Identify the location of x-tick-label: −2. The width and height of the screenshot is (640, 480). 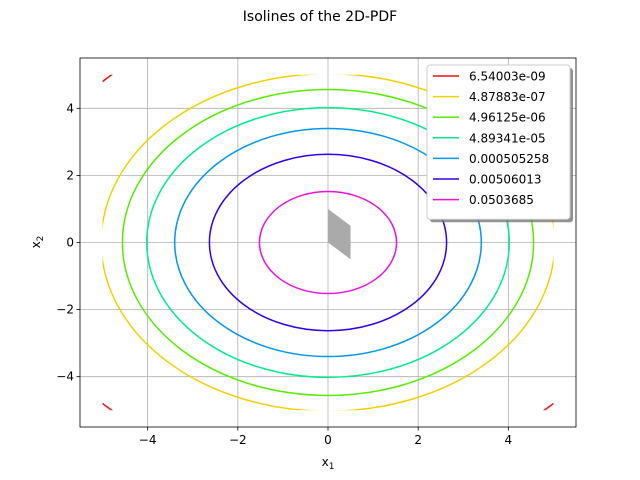
(238, 440).